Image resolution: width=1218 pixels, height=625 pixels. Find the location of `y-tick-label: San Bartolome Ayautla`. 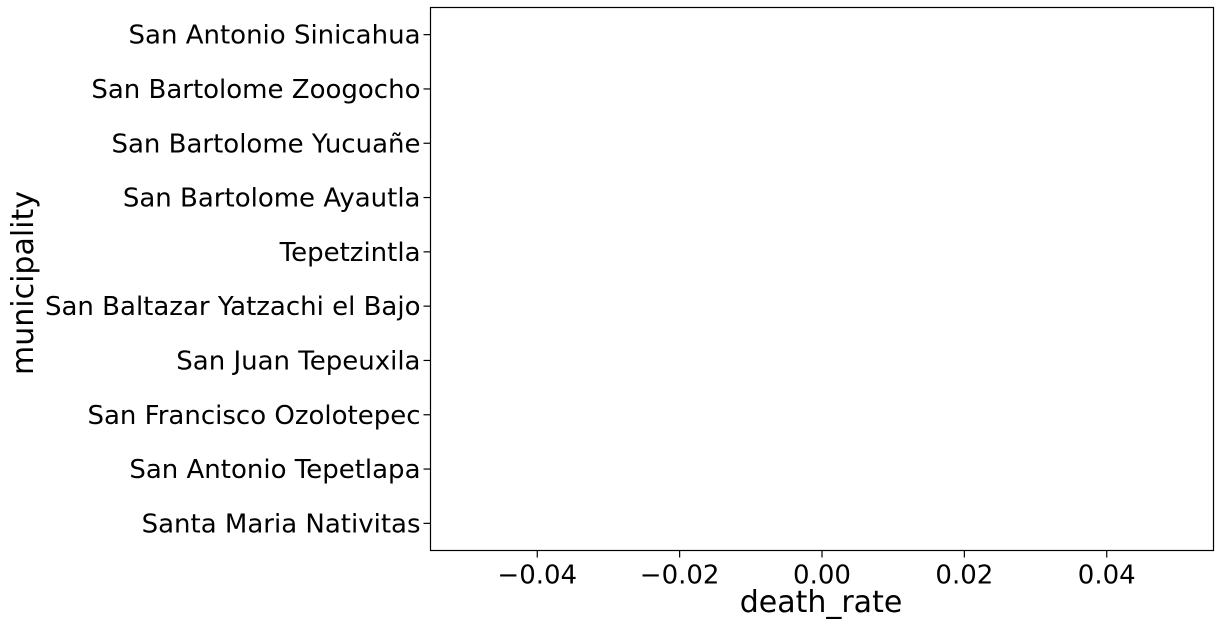

y-tick-label: San Bartolome Ayautla is located at coordinates (272, 199).